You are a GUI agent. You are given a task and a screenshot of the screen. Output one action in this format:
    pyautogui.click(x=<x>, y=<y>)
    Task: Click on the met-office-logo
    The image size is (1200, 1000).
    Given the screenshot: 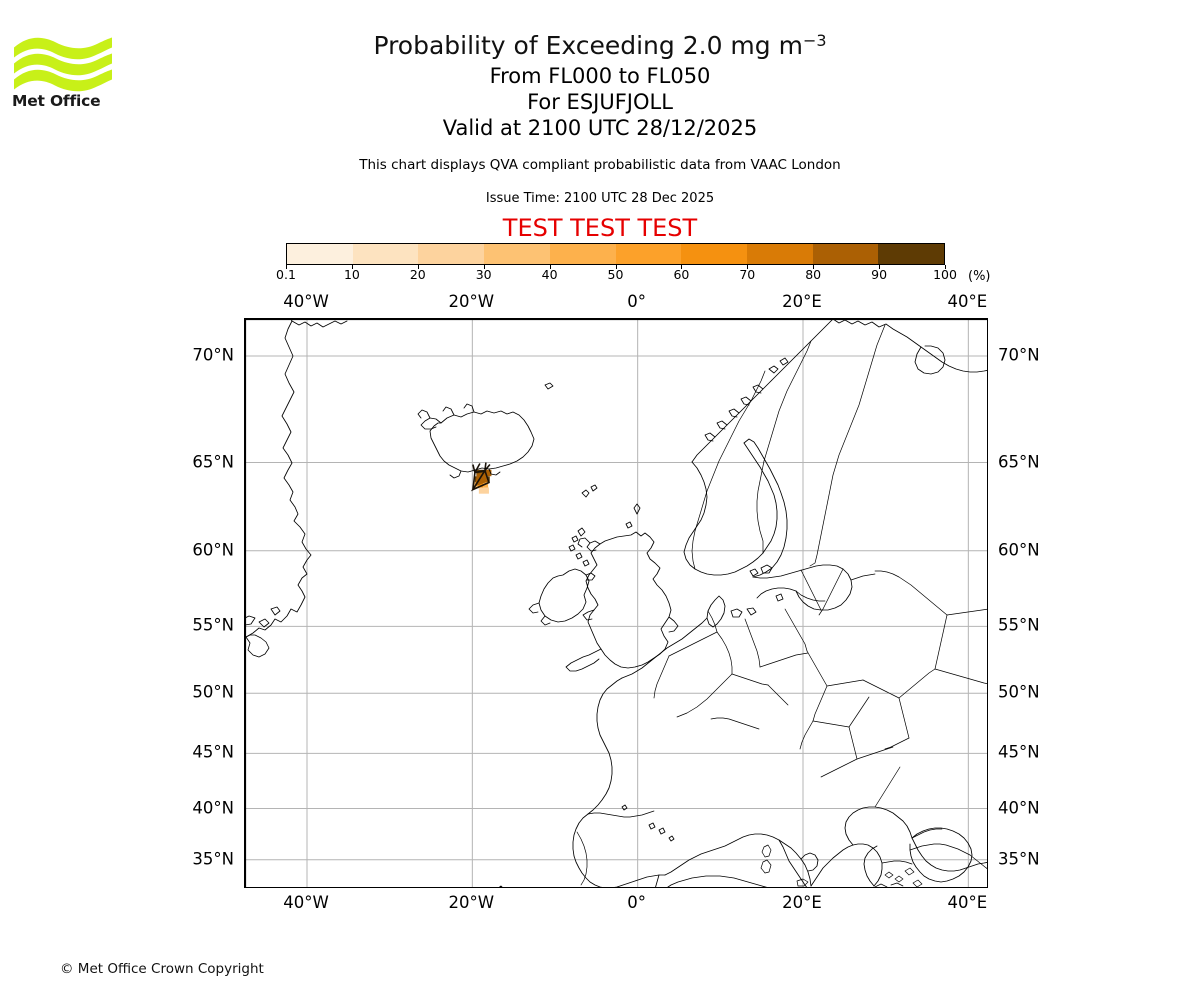 What is the action you would take?
    pyautogui.click(x=63, y=64)
    